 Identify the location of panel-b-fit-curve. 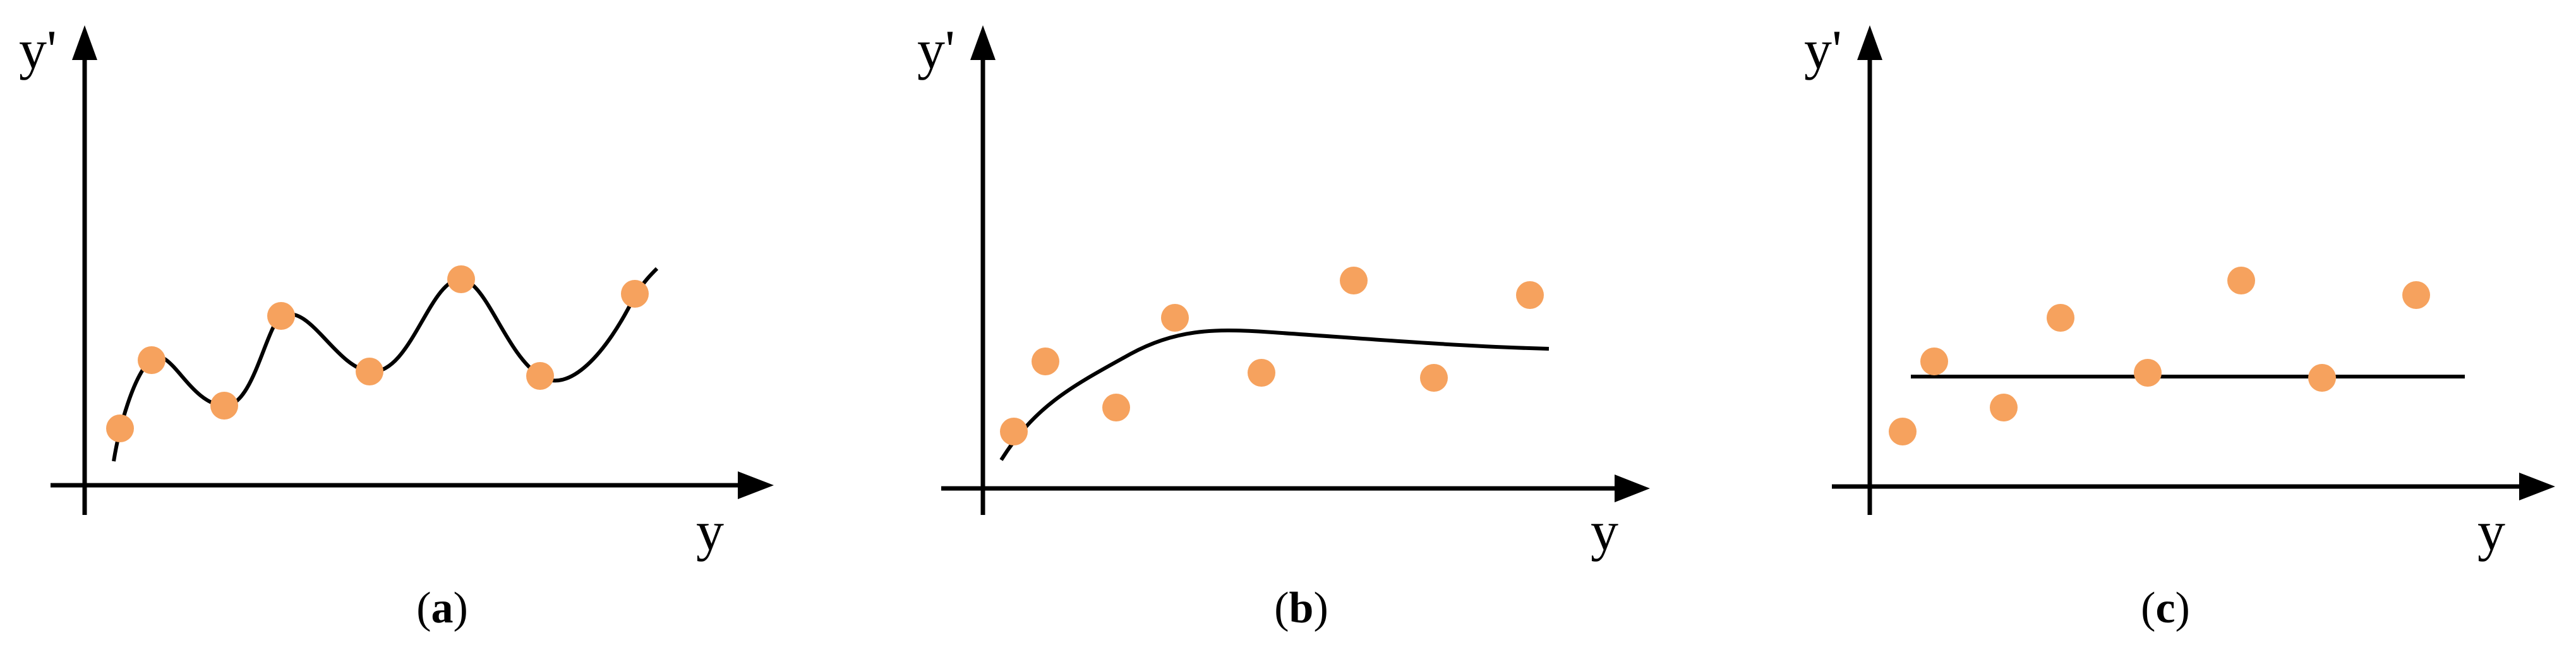
(1274, 395).